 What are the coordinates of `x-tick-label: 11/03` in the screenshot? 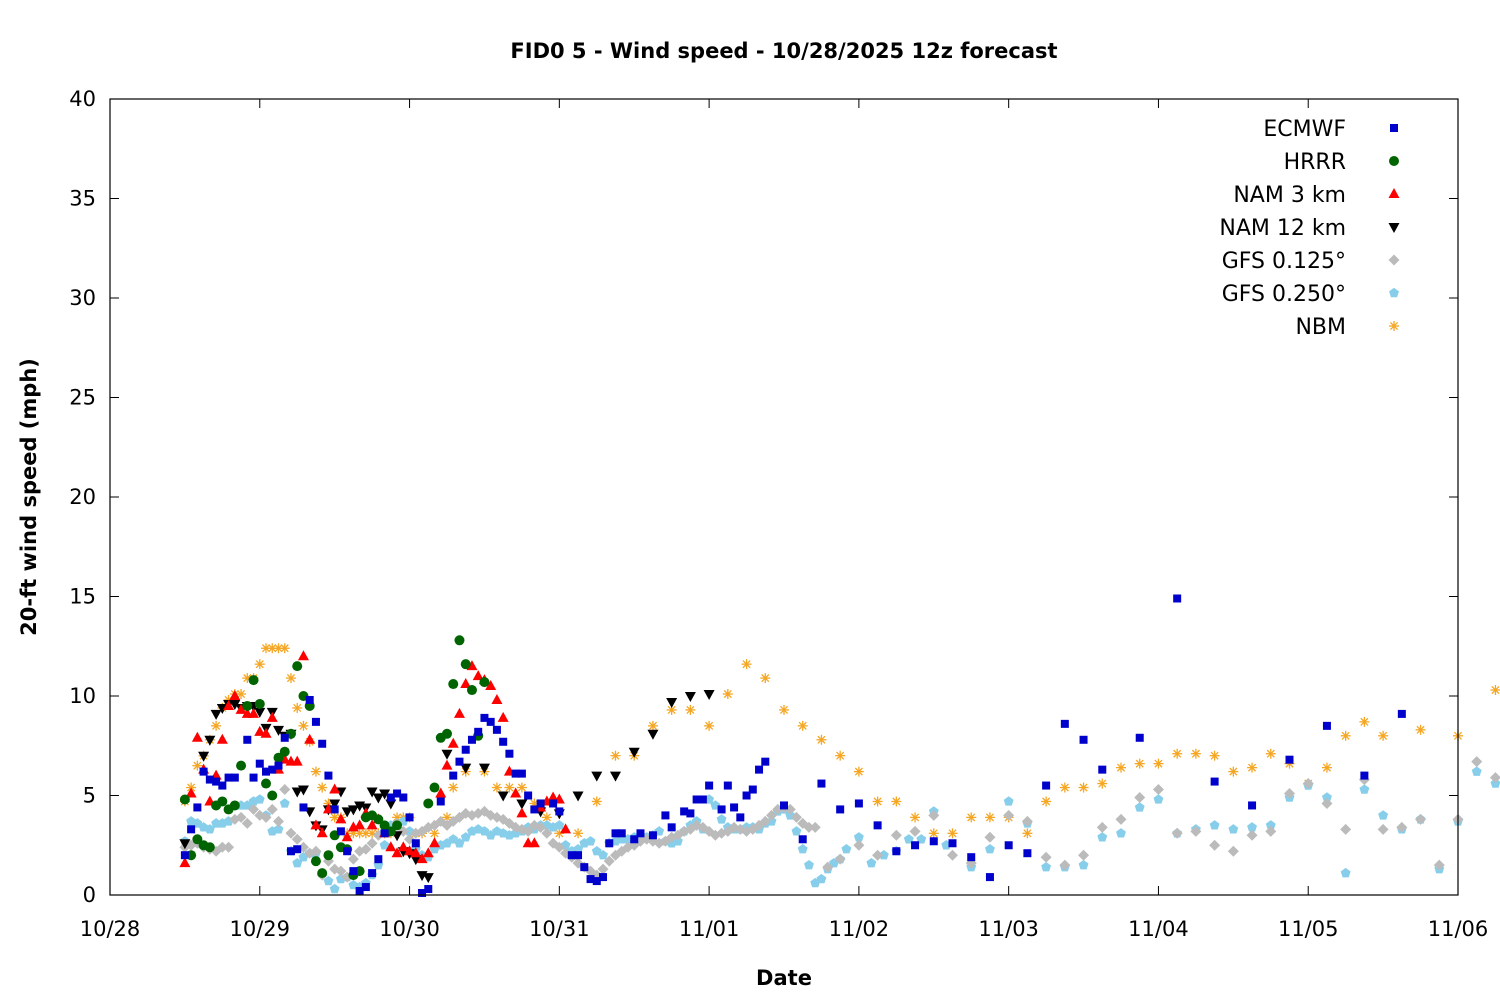 It's located at (1008, 929).